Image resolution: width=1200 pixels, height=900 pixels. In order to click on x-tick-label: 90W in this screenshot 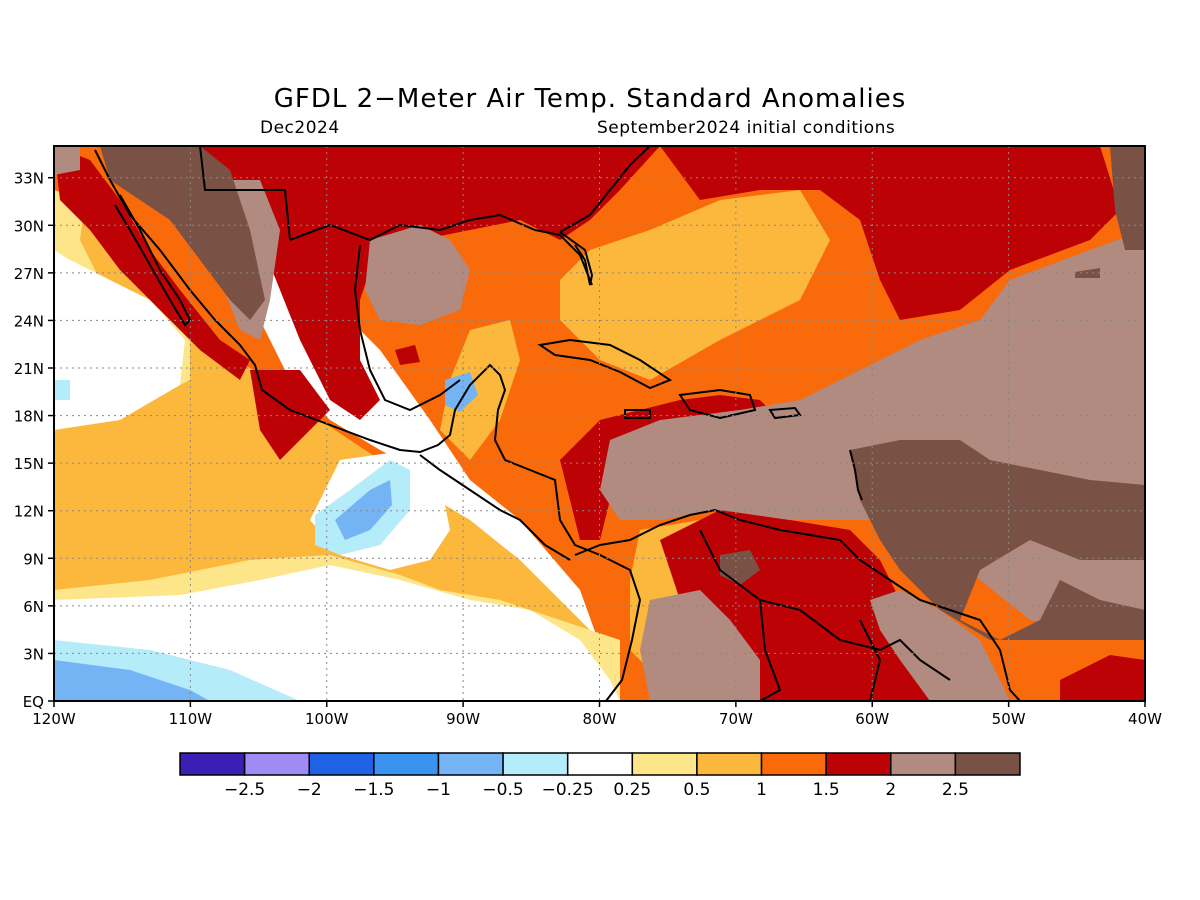, I will do `click(463, 719)`.